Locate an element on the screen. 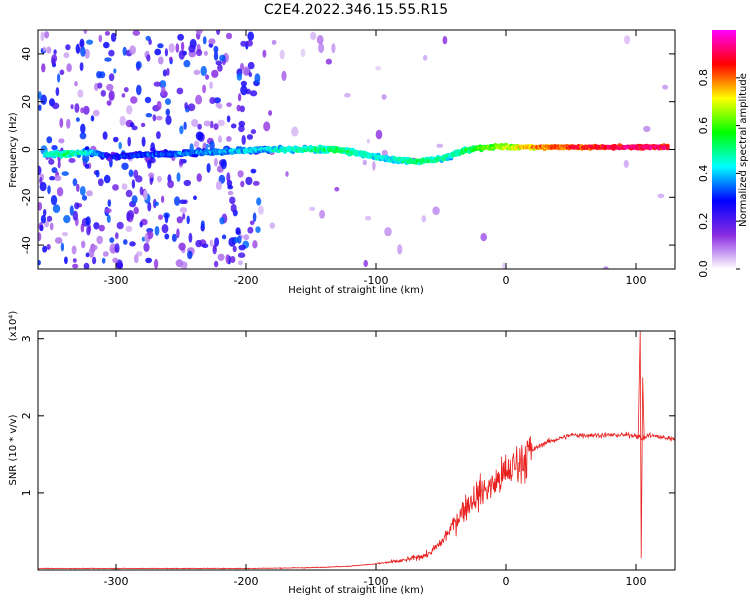 The image size is (750, 600). colorbar-label: Normalized spectral amplitude is located at coordinates (743, 150).